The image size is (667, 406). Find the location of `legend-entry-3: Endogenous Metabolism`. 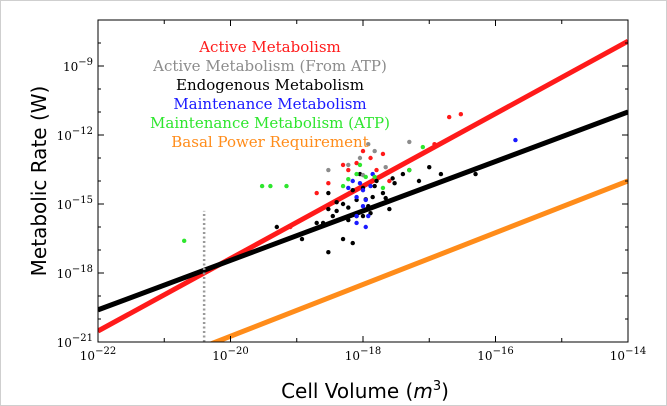

legend-entry-3: Endogenous Metabolism is located at coordinates (270, 85).